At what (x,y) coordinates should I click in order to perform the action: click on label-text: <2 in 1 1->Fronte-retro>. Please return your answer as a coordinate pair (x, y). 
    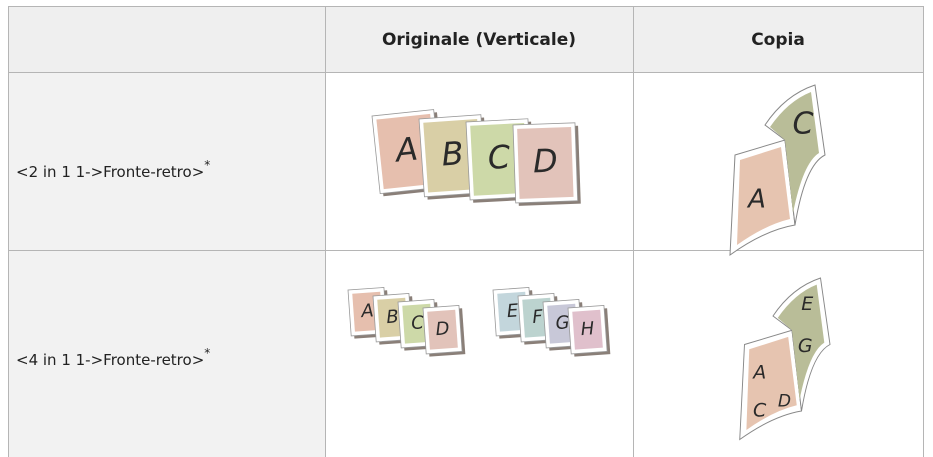
    Looking at the image, I should click on (110, 172).